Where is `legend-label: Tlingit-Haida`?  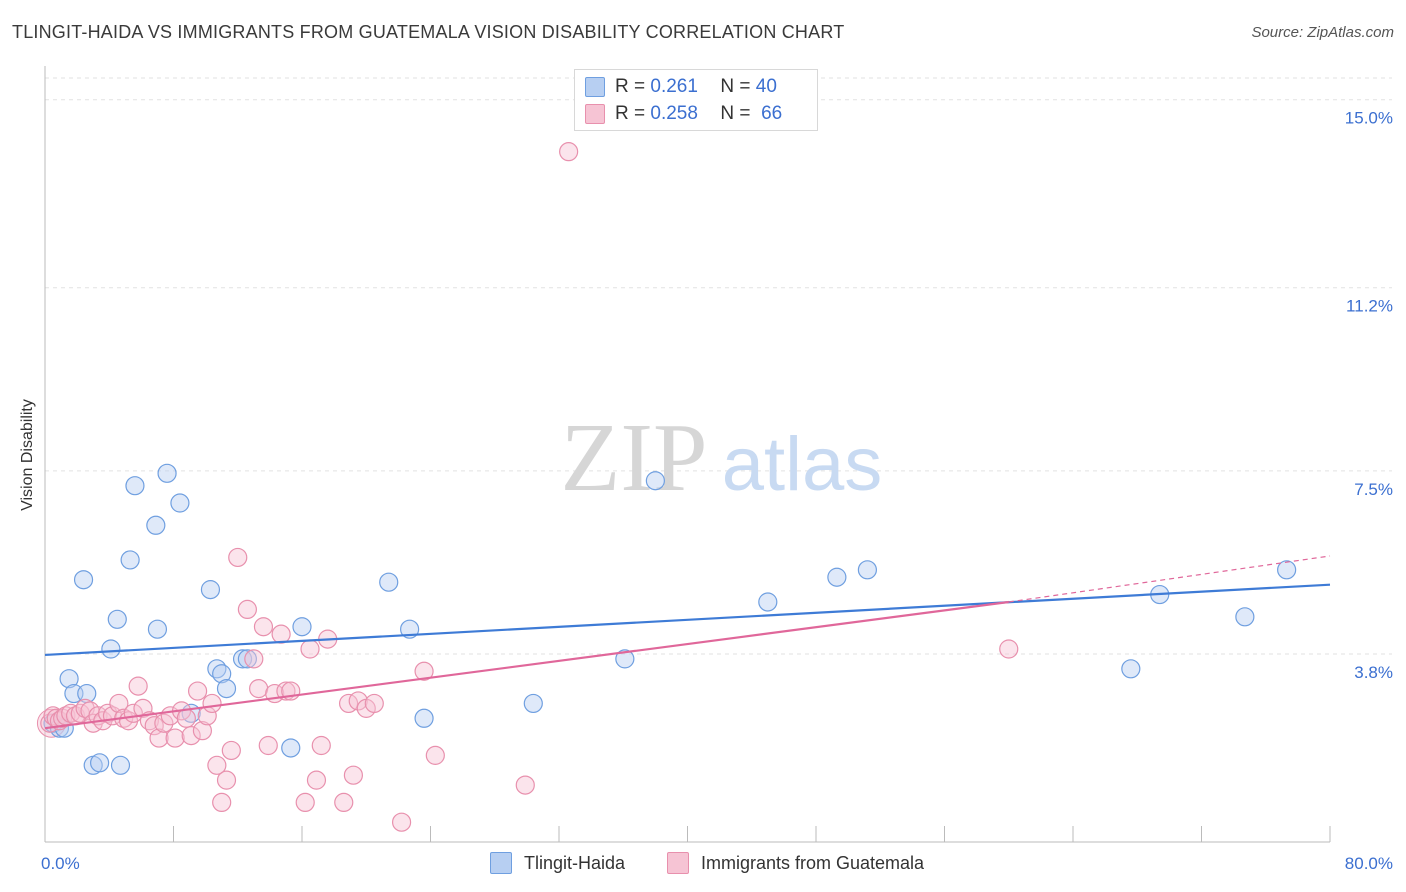 legend-label: Tlingit-Haida is located at coordinates (575, 862).